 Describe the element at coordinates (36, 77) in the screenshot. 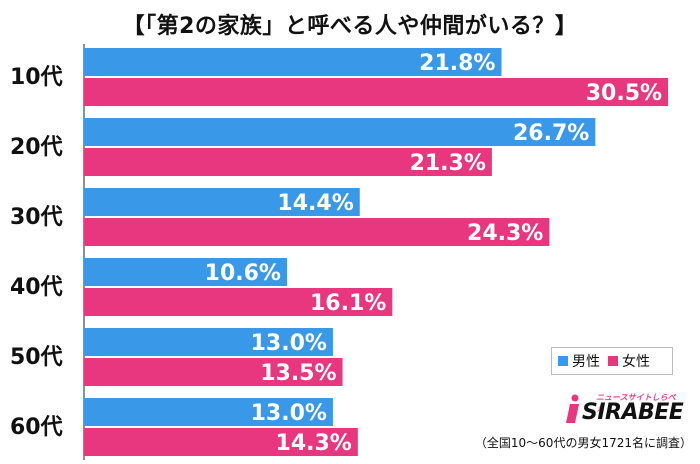

I see `category-label: 10代` at that location.